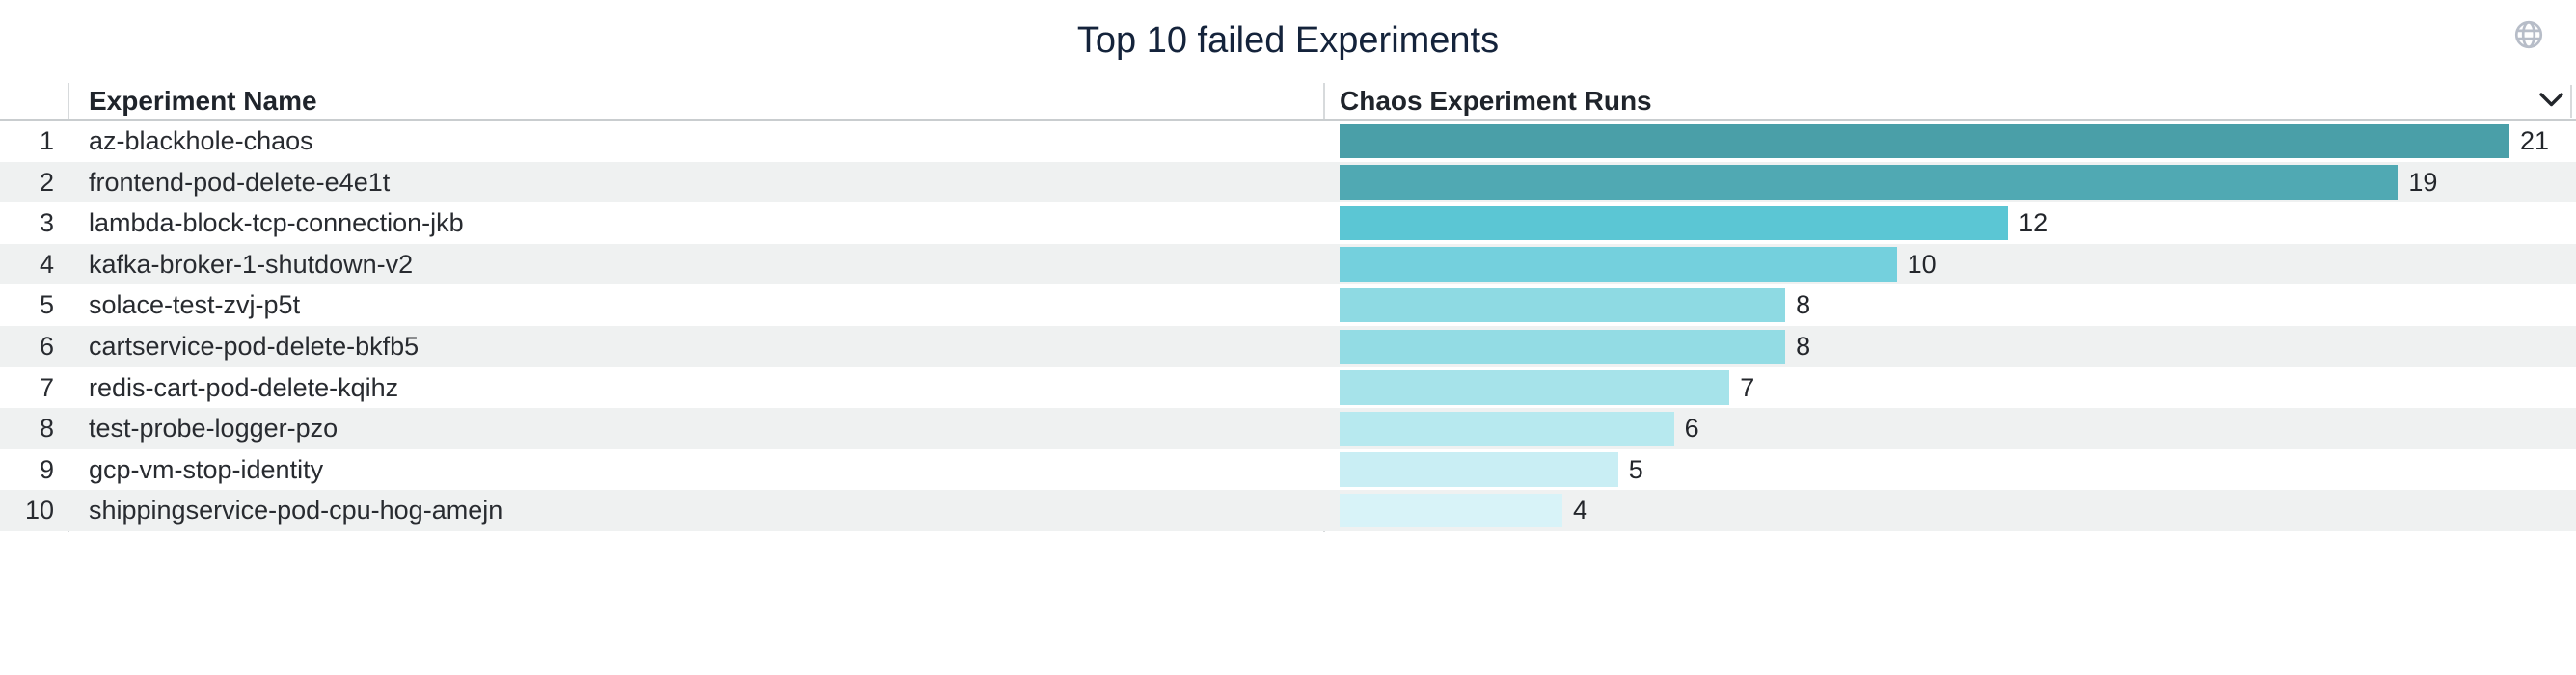  What do you see at coordinates (201, 140) in the screenshot?
I see `row-name: az-blackhole-chaos` at bounding box center [201, 140].